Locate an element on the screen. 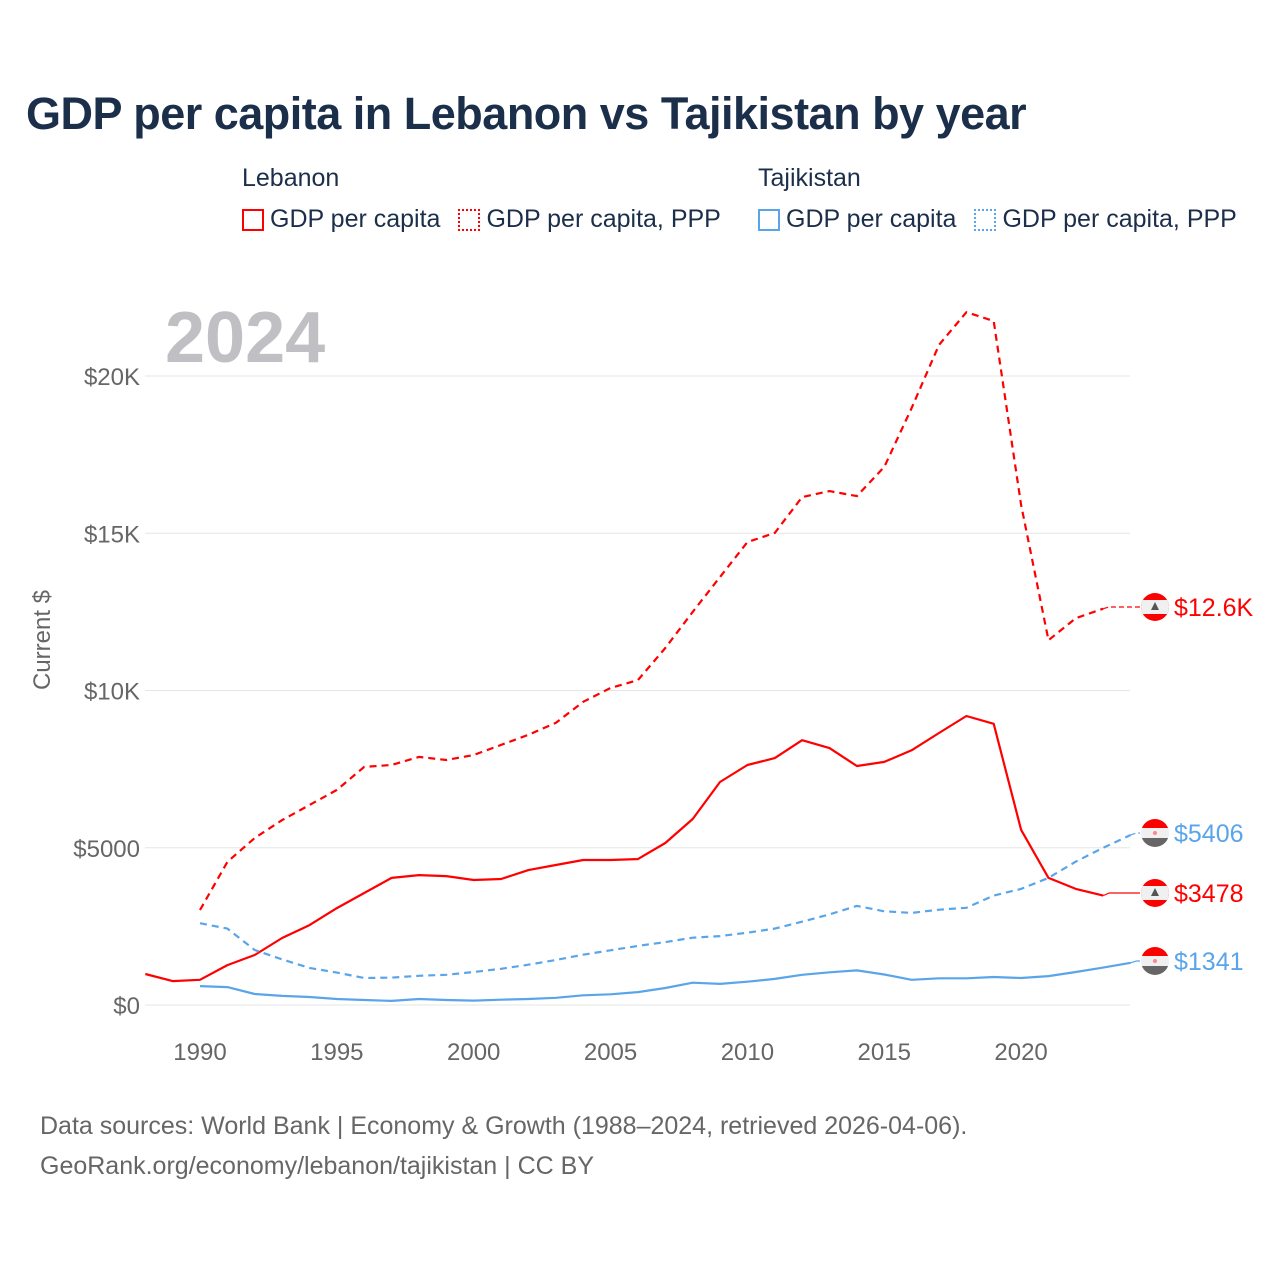 The height and width of the screenshot is (1280, 1280). legend-heading: Tajikistan is located at coordinates (809, 178).